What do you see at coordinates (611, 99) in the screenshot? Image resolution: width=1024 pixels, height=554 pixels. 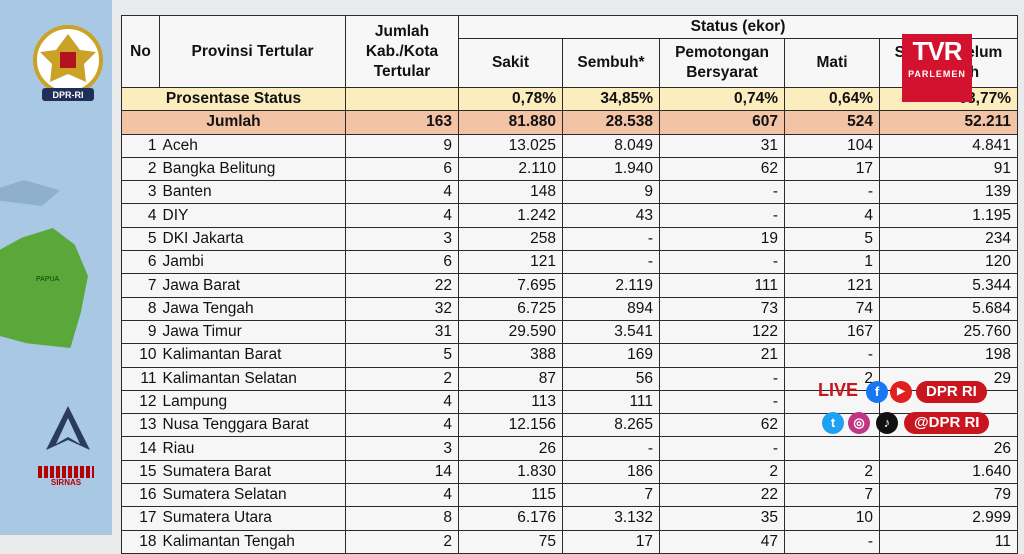 I see `prosentase-sembuh: 34,85%` at bounding box center [611, 99].